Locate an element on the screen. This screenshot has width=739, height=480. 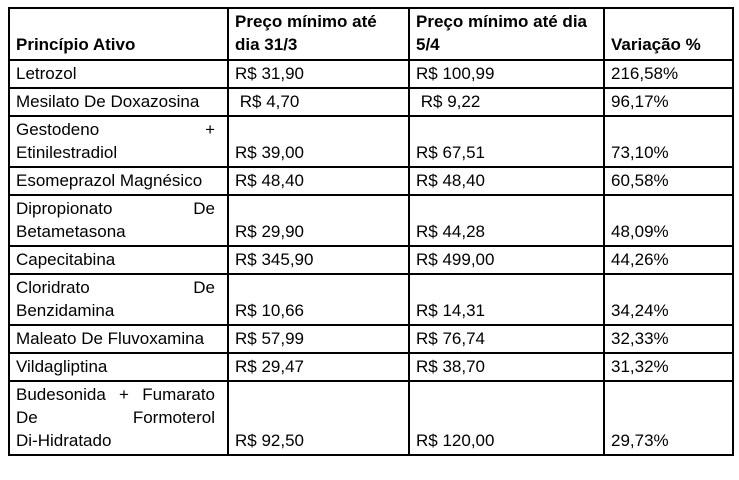
table-row: Capecitabina R$ 345,90 R$ 499,00 44,26% is located at coordinates (371, 260).